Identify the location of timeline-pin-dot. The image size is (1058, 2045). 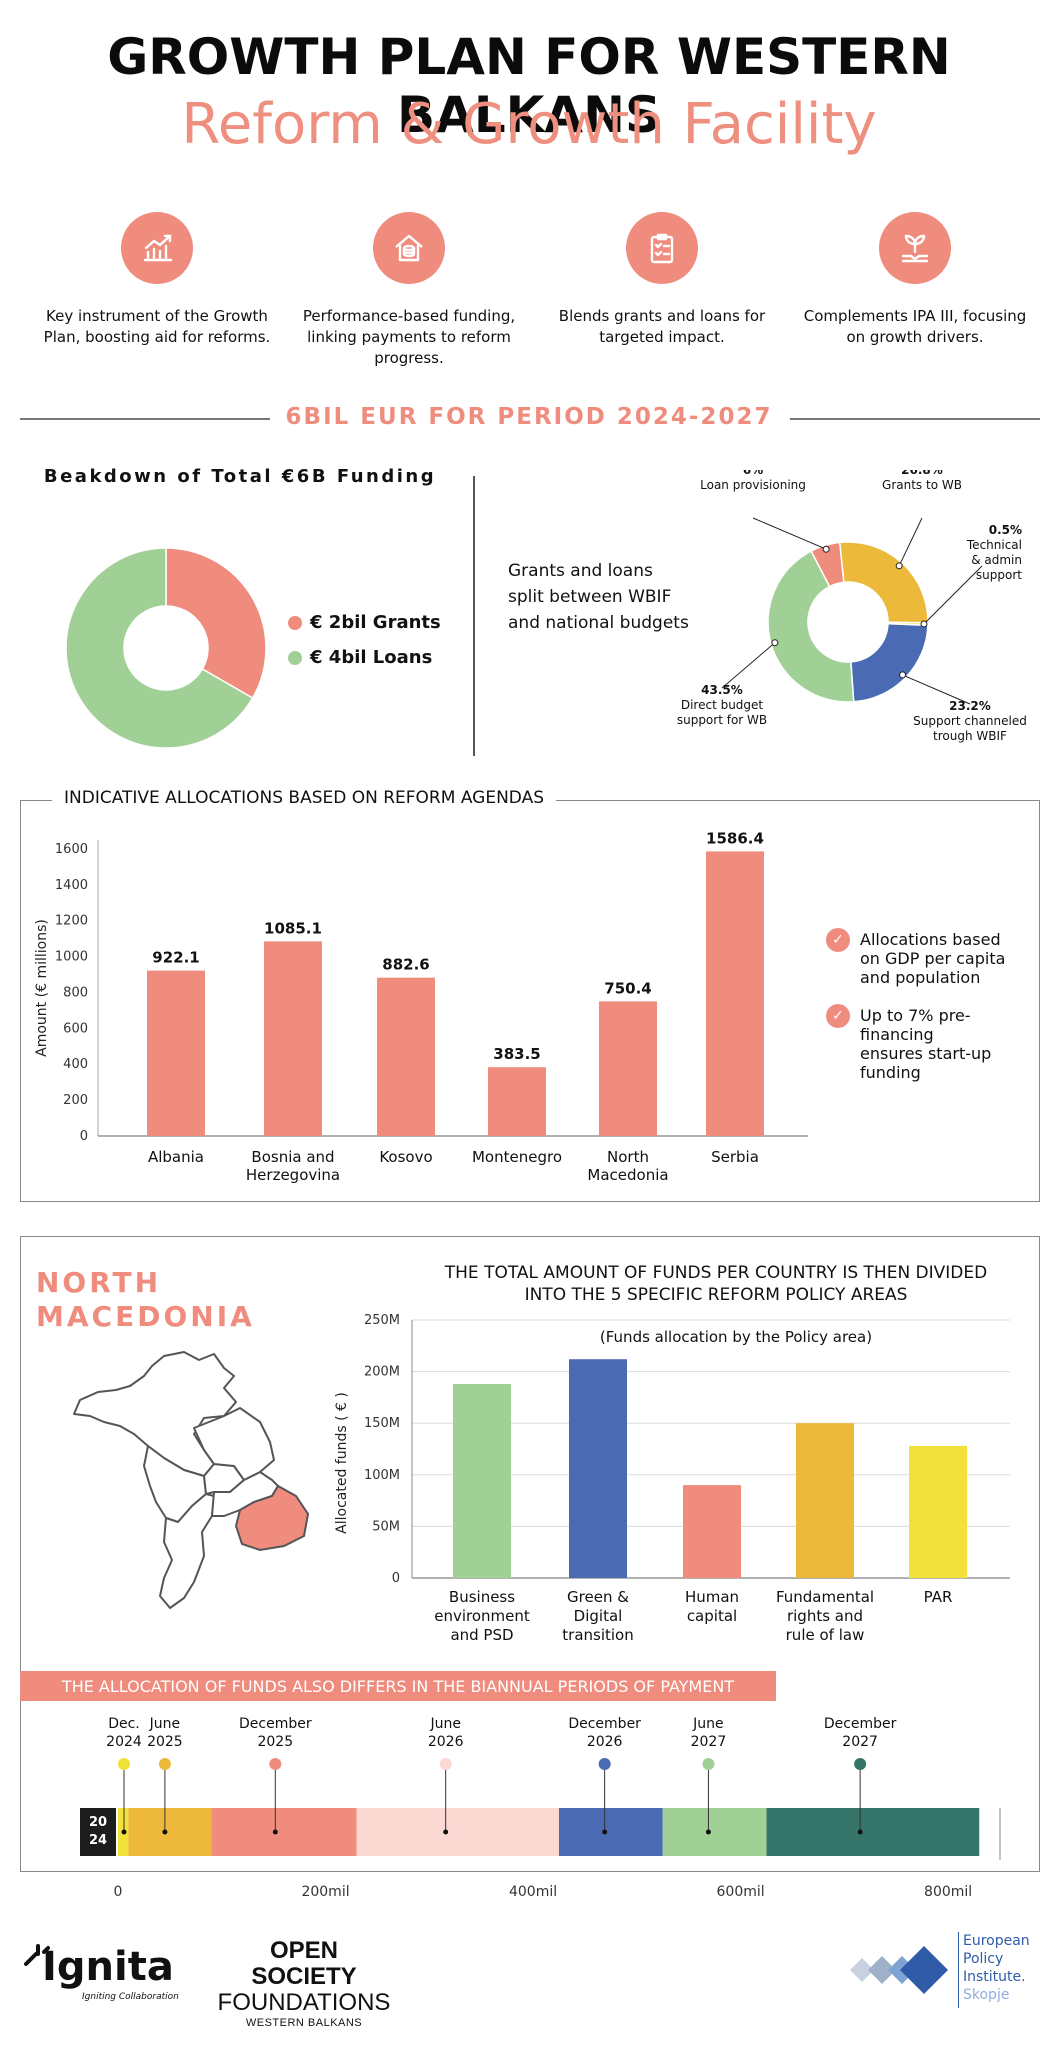
(605, 1832).